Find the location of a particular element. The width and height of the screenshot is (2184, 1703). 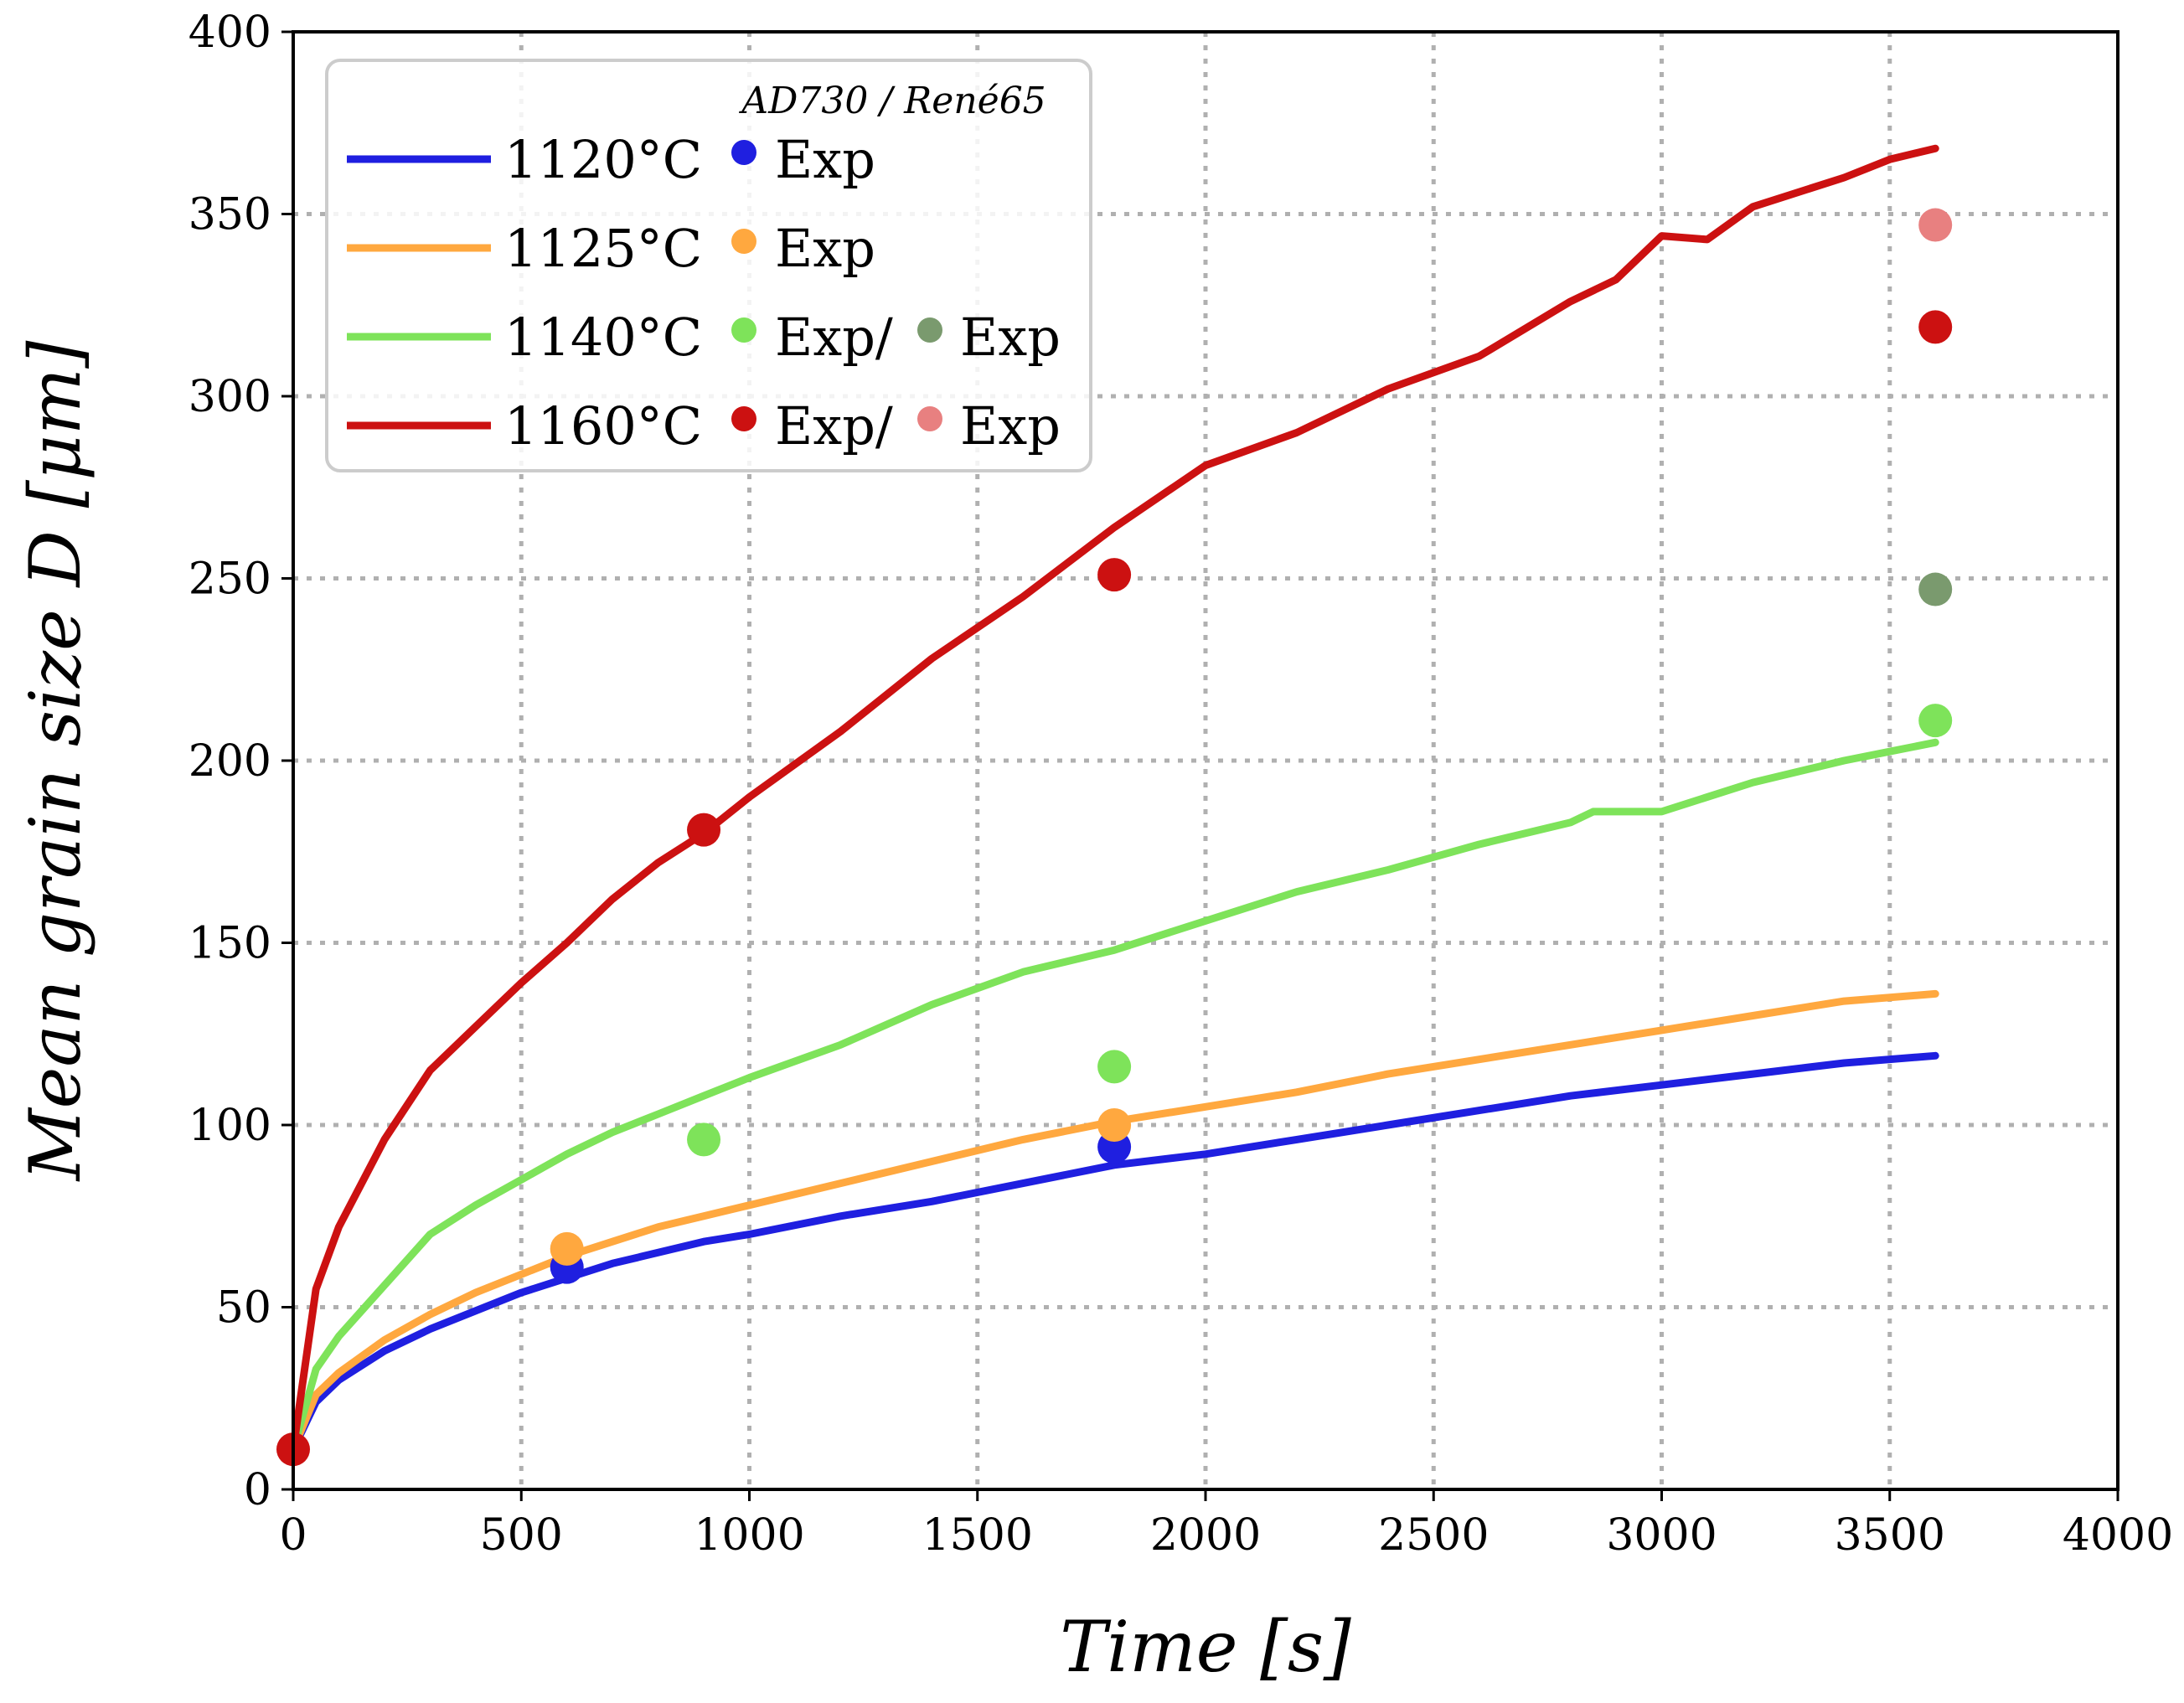

x-tick-label: 0 is located at coordinates (293, 1535).